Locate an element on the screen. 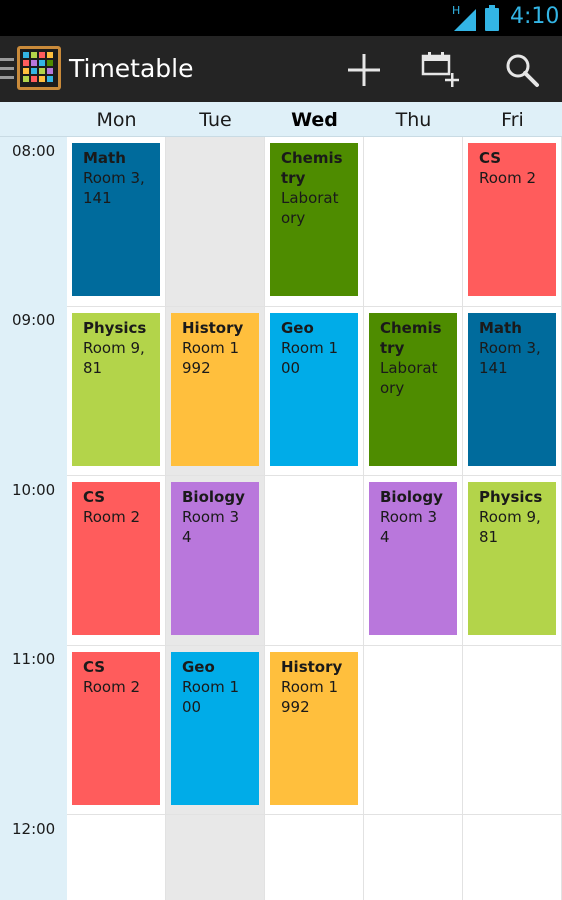 This screenshot has height=900, width=562. event-wed-1100: History Room 1992 is located at coordinates (314, 728).